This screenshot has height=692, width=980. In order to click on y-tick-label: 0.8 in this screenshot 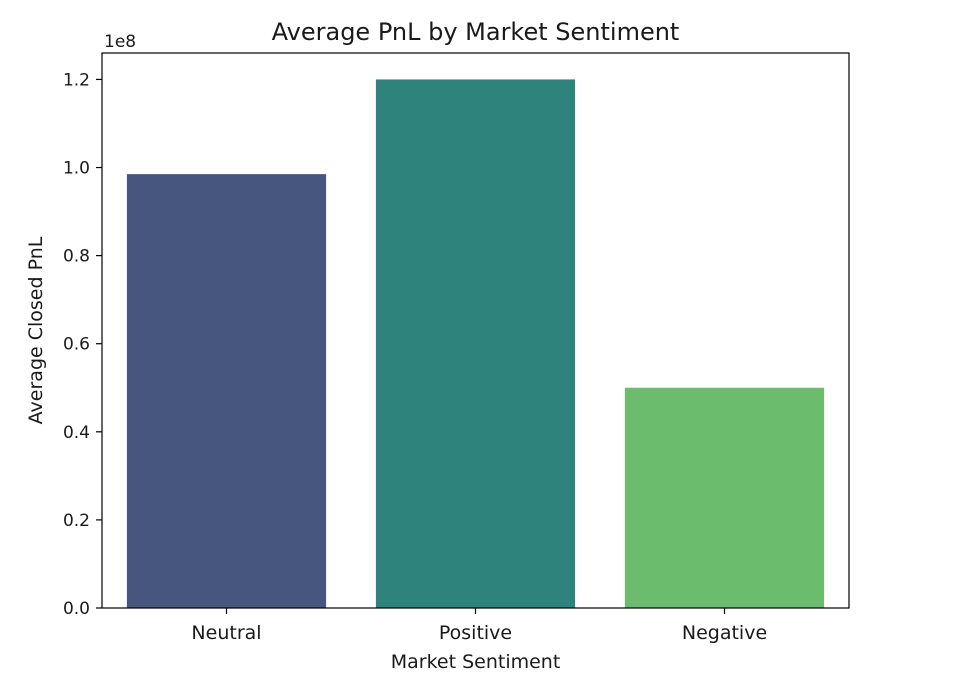, I will do `click(76, 257)`.